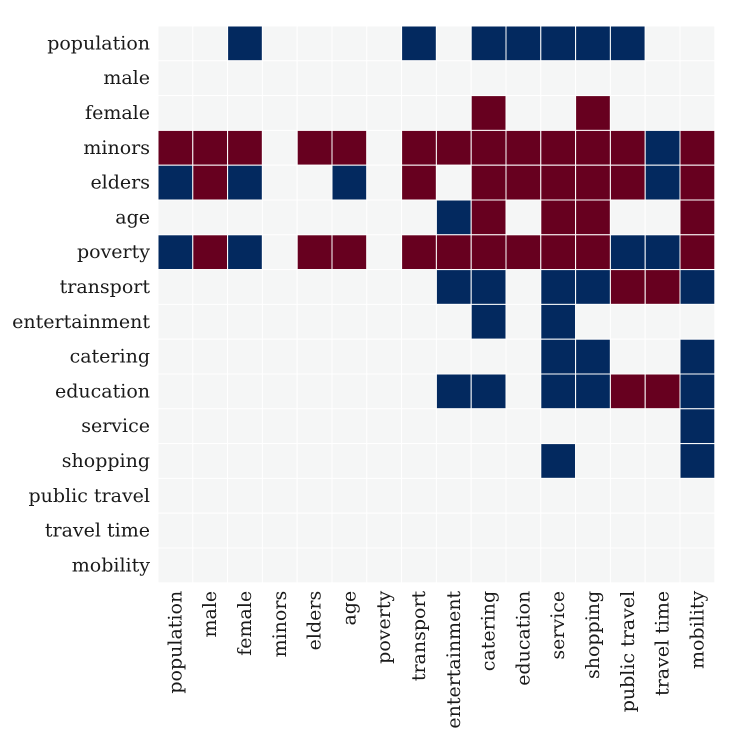 This screenshot has height=747, width=747. What do you see at coordinates (116, 148) in the screenshot?
I see `row-label: minors` at bounding box center [116, 148].